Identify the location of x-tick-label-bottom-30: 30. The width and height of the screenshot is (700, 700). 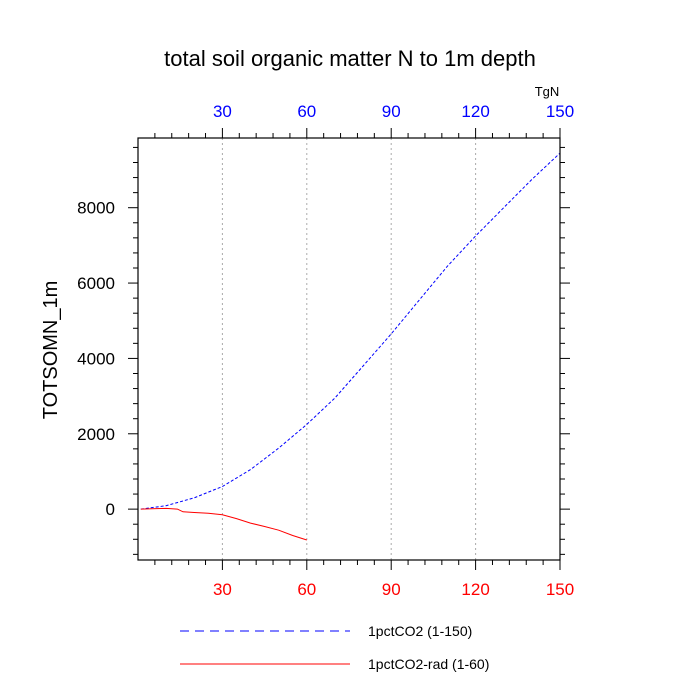
(222, 589).